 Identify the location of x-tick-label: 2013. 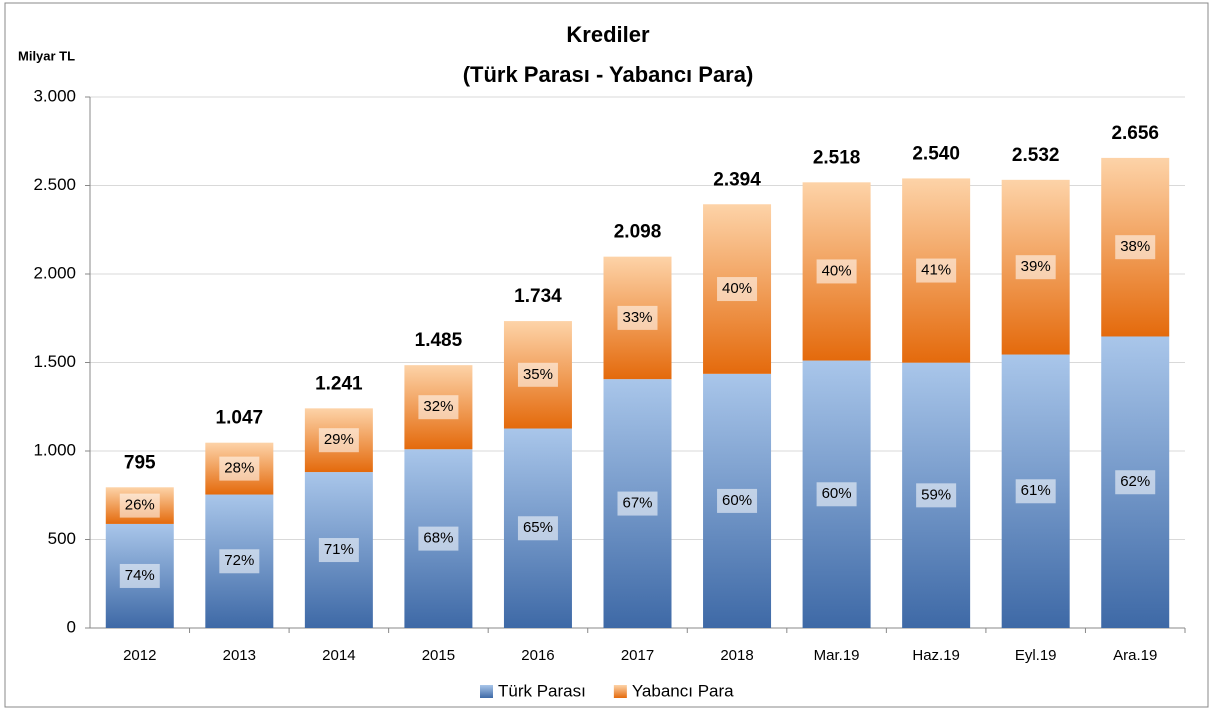
(239, 655).